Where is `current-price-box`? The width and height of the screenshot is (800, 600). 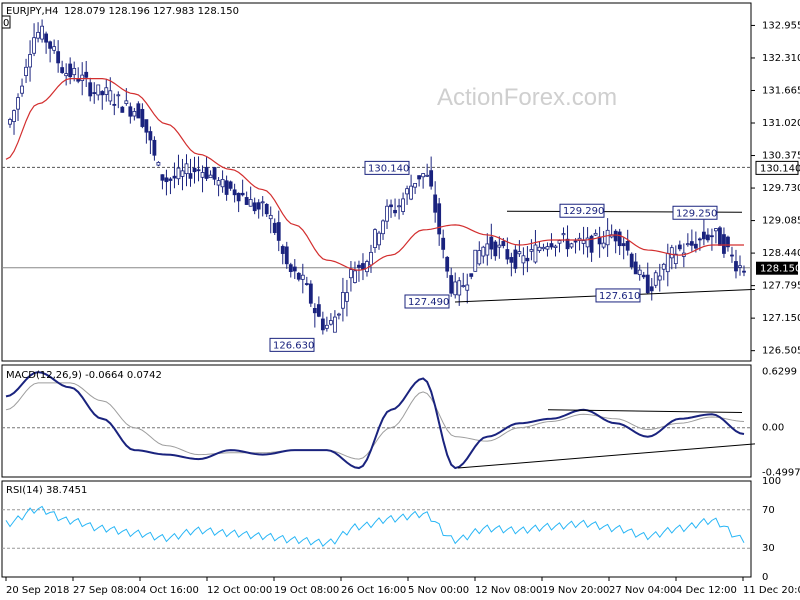 current-price-box is located at coordinates (777, 268).